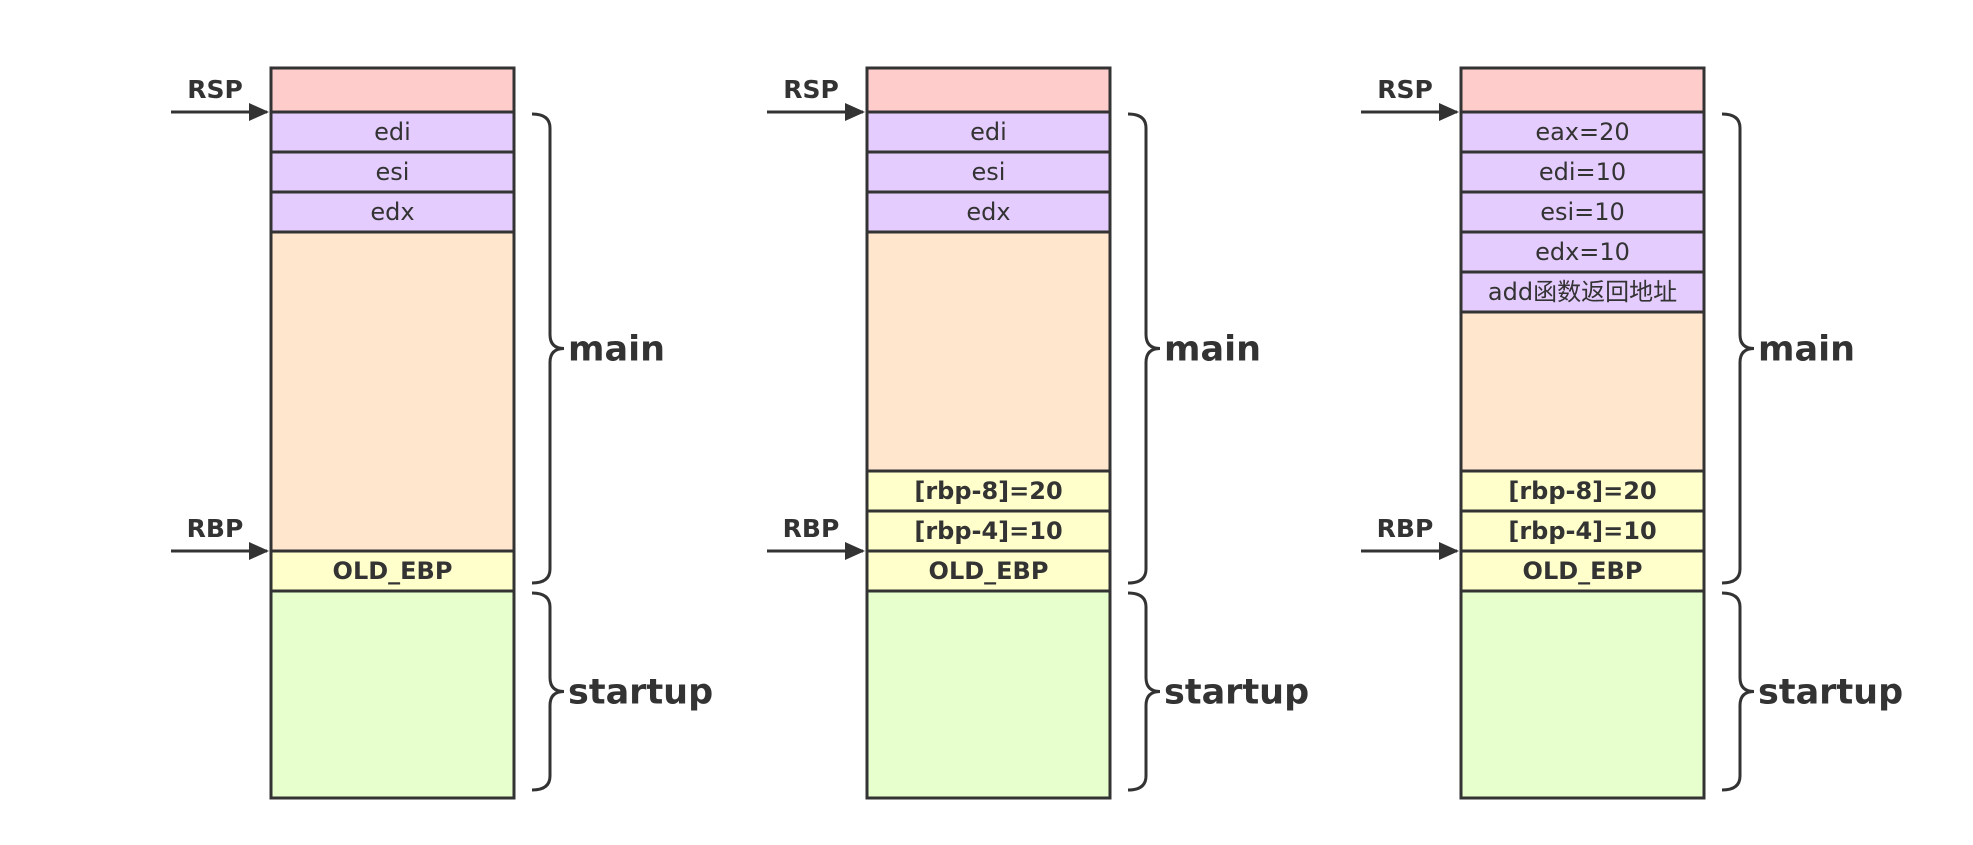 This screenshot has width=1973, height=845. Describe the element at coordinates (1582, 292) in the screenshot. I see `stack-cell-label: add函数返回地址` at that location.